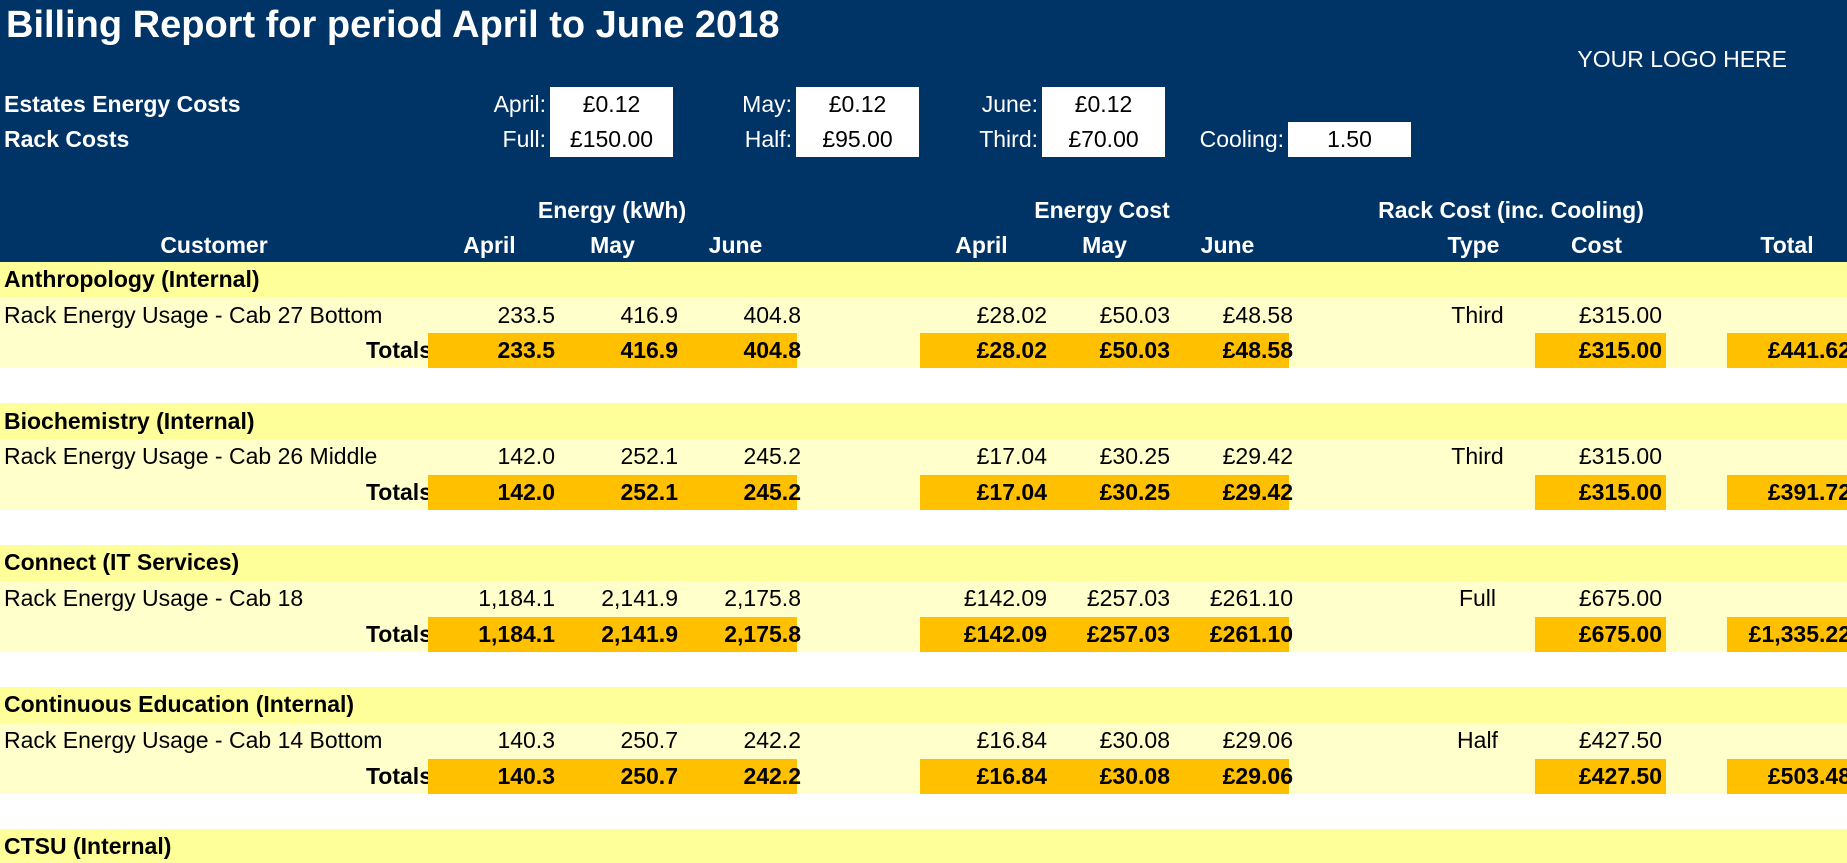  I want to click on totals-grand-total: £441.62, so click(1787, 350).